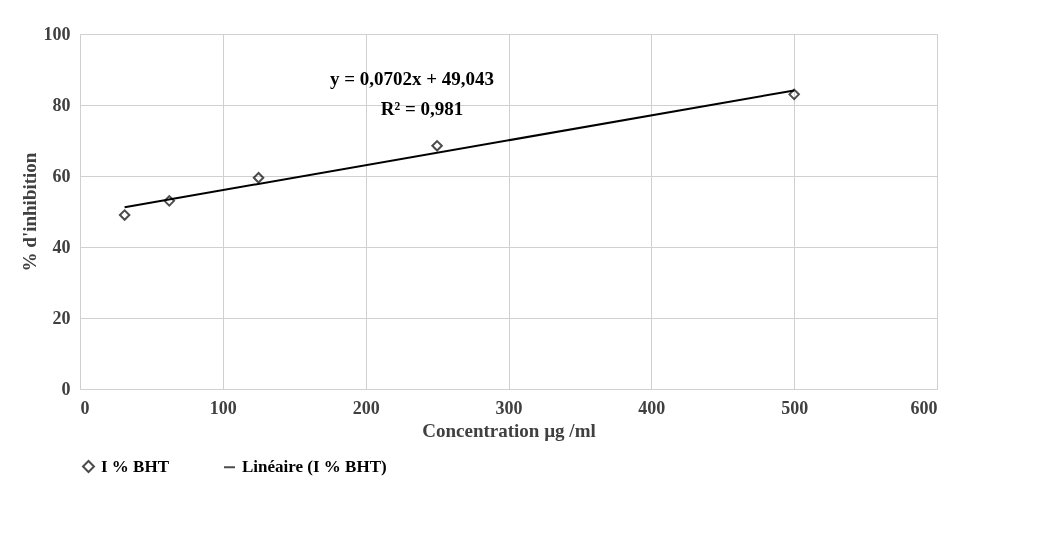  What do you see at coordinates (366, 407) in the screenshot?
I see `x-tick-label: 200` at bounding box center [366, 407].